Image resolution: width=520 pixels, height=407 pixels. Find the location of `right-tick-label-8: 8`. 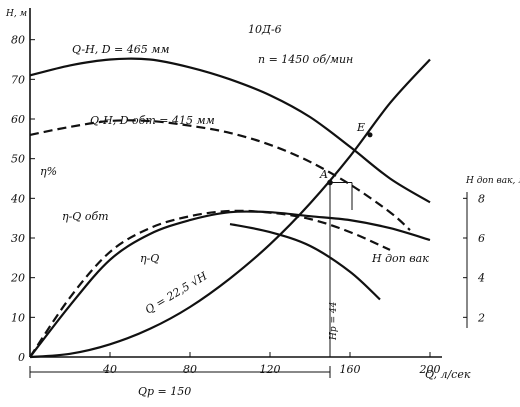

right-tick-label-8: 8 is located at coordinates (481, 198).